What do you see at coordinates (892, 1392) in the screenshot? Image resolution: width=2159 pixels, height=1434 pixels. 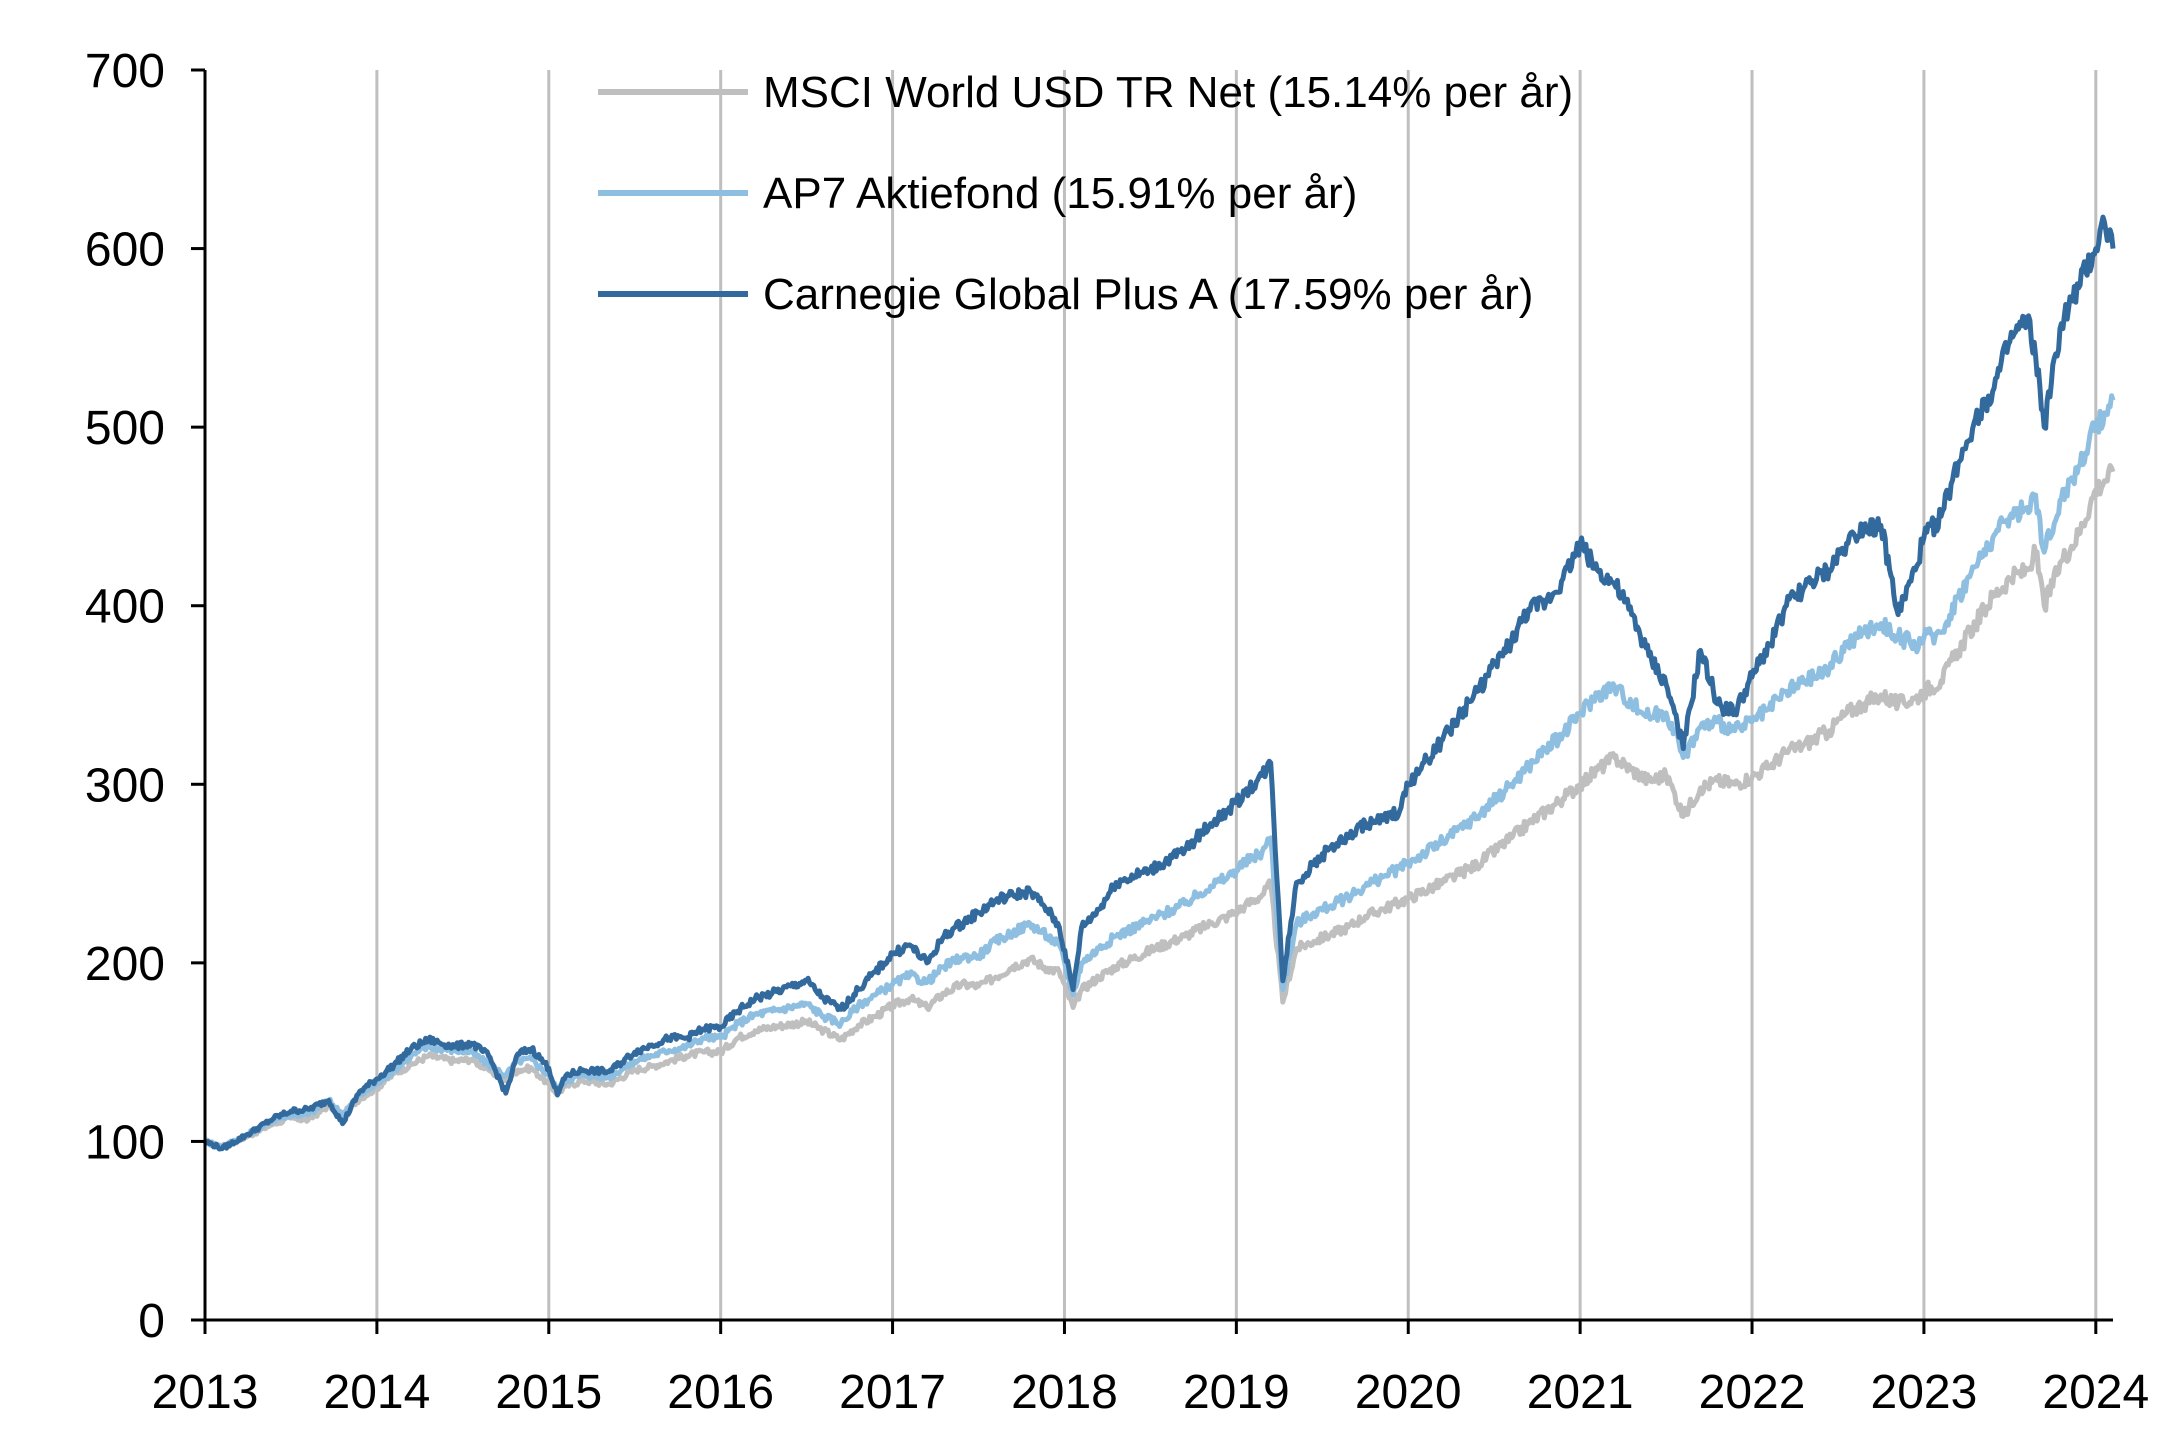 I see `x-tick-label: 2017` at bounding box center [892, 1392].